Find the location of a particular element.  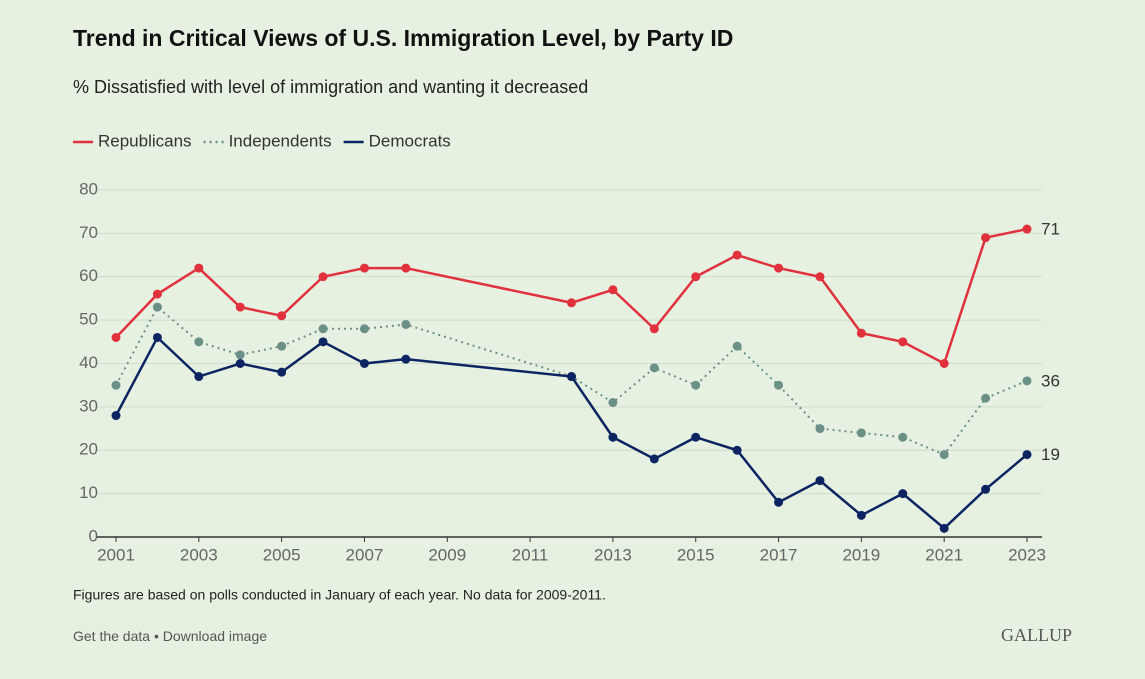

x-tick-label: 2003 is located at coordinates (199, 554).